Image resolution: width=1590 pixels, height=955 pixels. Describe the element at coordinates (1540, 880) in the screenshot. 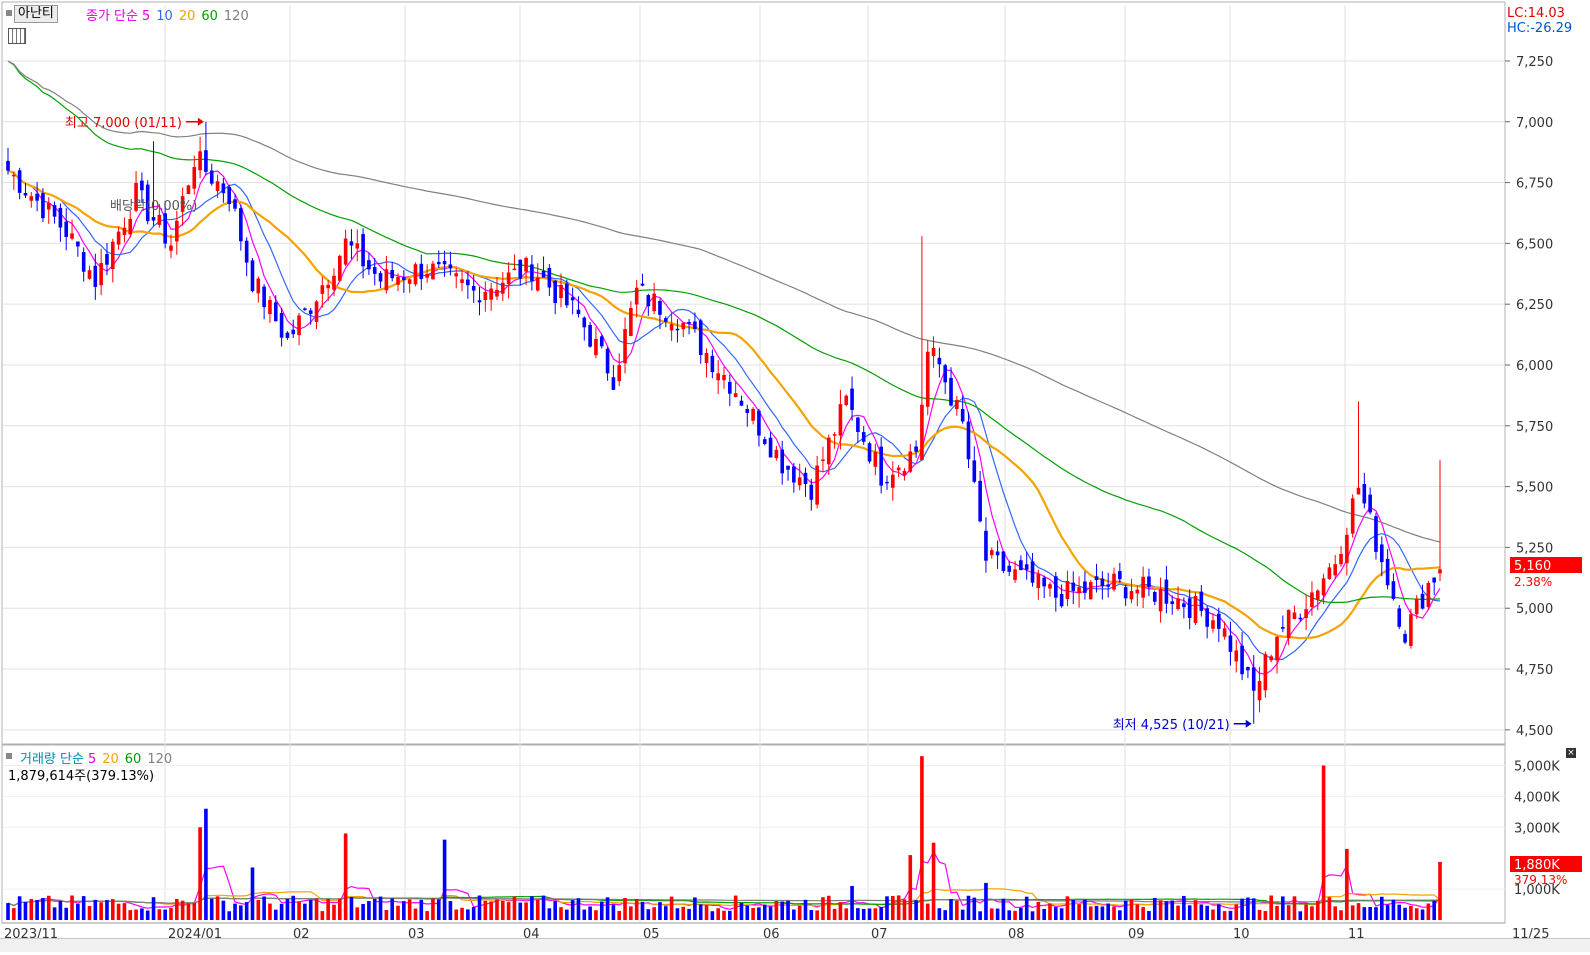

I see `last-ratio-tag: 379.13%` at that location.